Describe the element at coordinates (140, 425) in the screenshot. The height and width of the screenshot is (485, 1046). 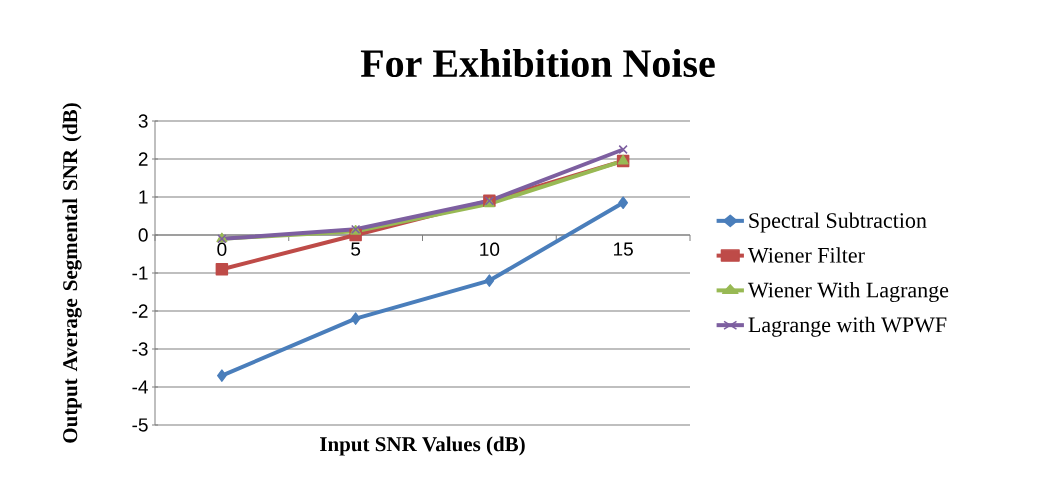
I see `y-tick-label: -5` at that location.